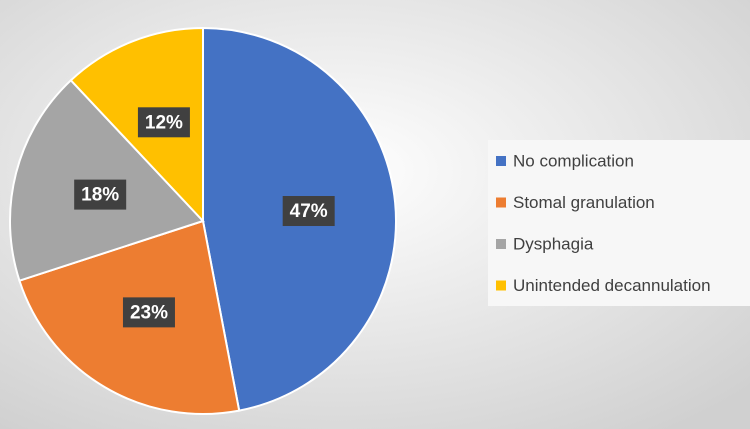 This screenshot has height=429, width=750. I want to click on value-label: 12%, so click(164, 122).